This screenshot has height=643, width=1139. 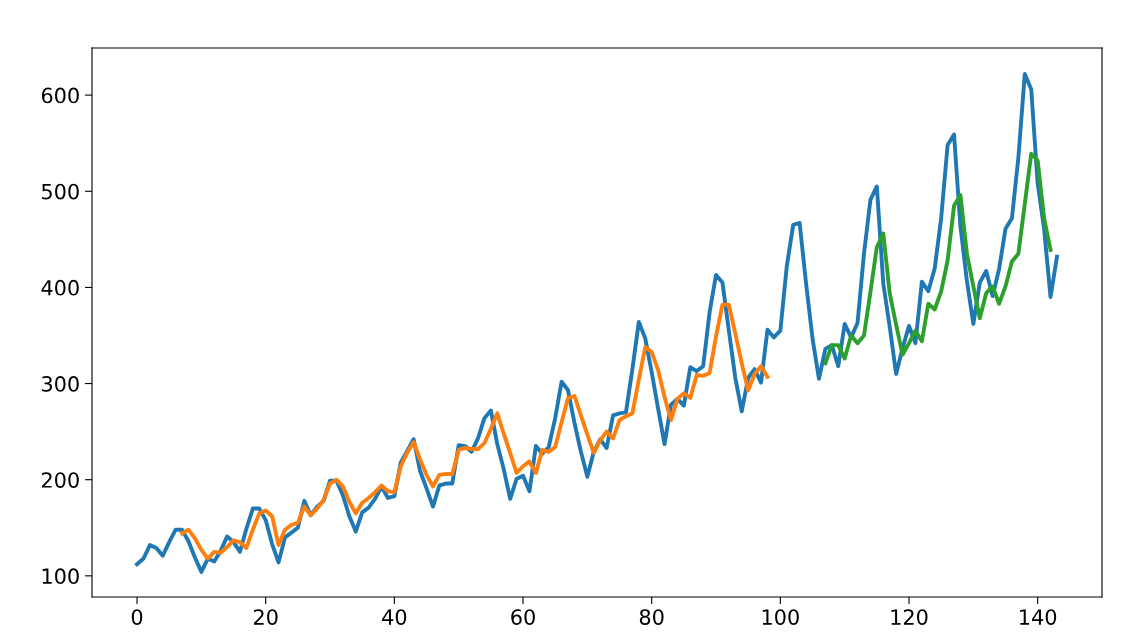 I want to click on line-series, so click(x=938, y=258).